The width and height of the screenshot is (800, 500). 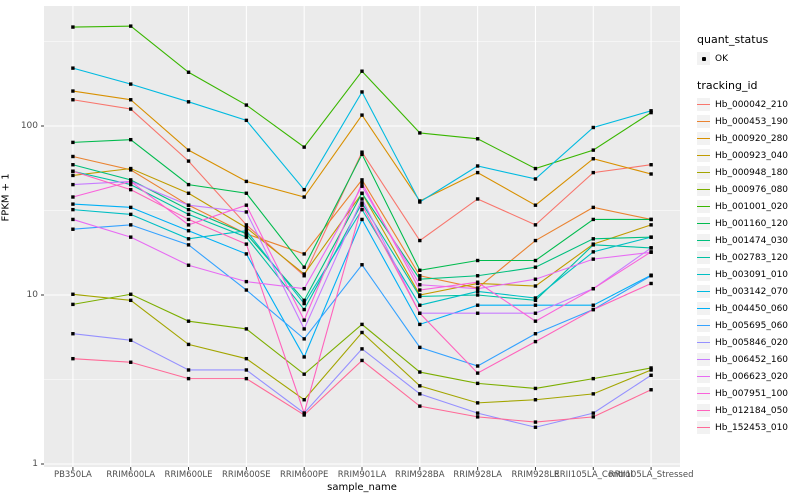 I want to click on legend-item-ok: OK, so click(x=747, y=58).